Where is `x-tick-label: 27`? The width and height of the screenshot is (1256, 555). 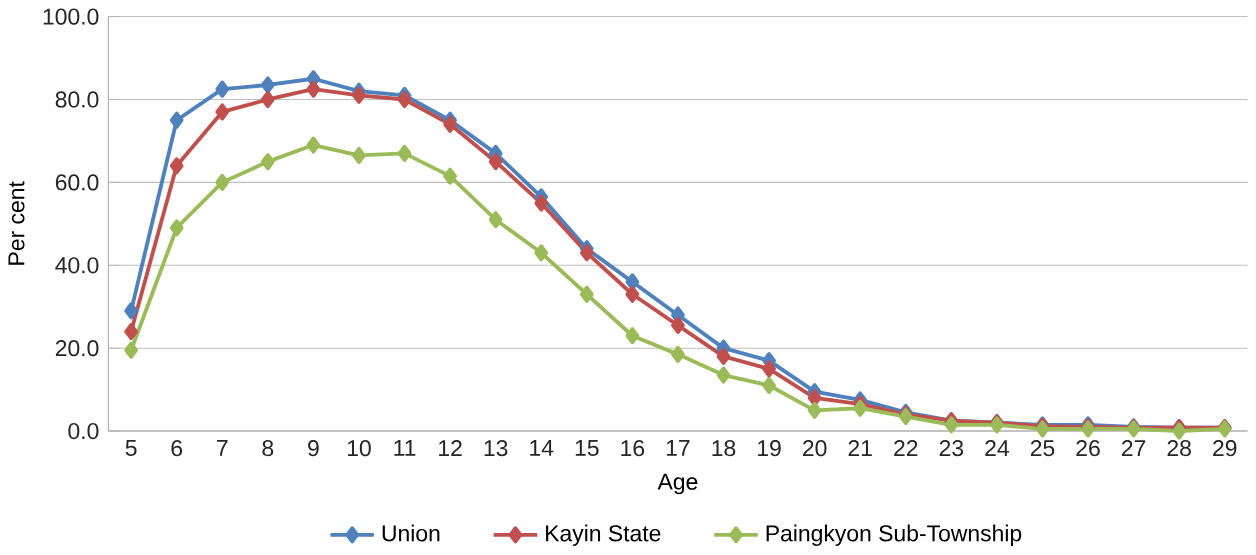
x-tick-label: 27 is located at coordinates (1134, 447).